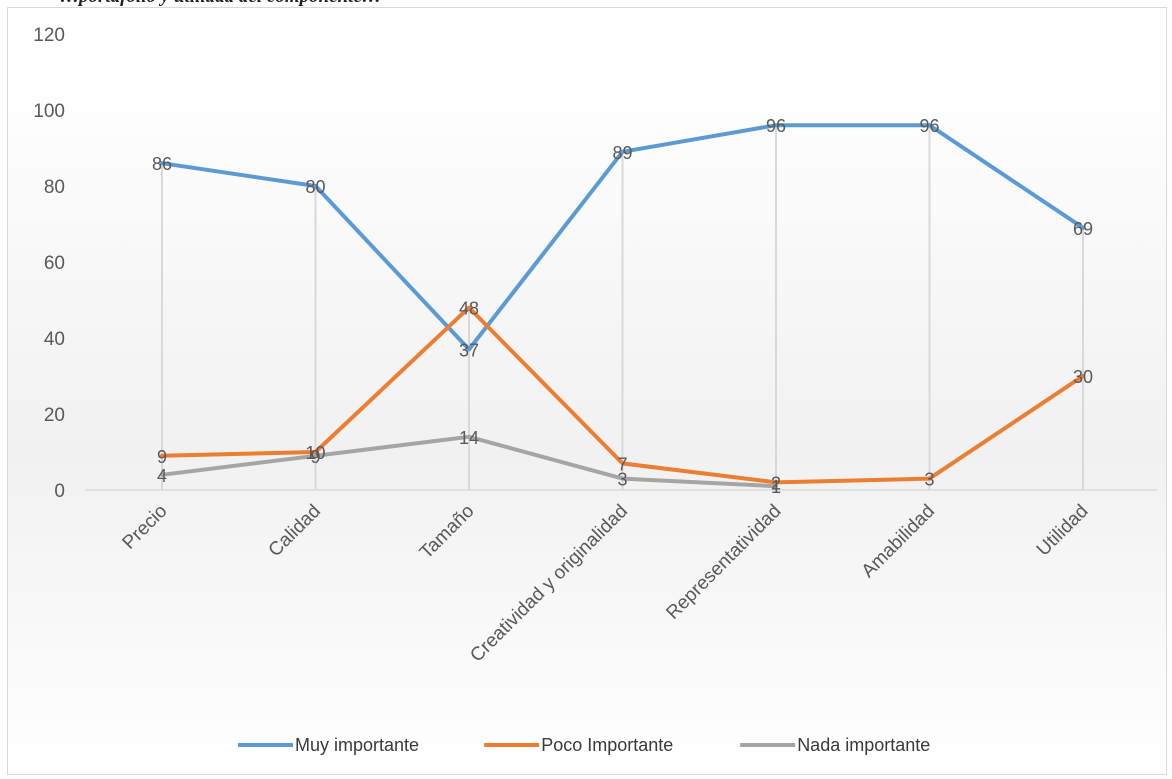 This screenshot has height=779, width=1172. What do you see at coordinates (54, 187) in the screenshot?
I see `y-tick-label: 80` at bounding box center [54, 187].